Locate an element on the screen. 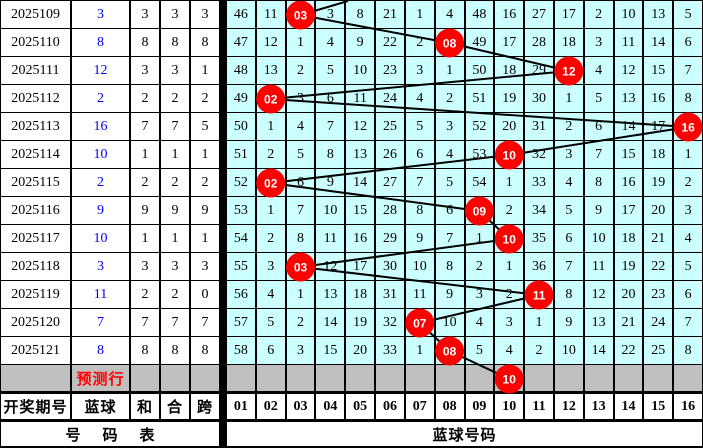 The image size is (703, 448). ball-number-header: 06 is located at coordinates (390, 407).